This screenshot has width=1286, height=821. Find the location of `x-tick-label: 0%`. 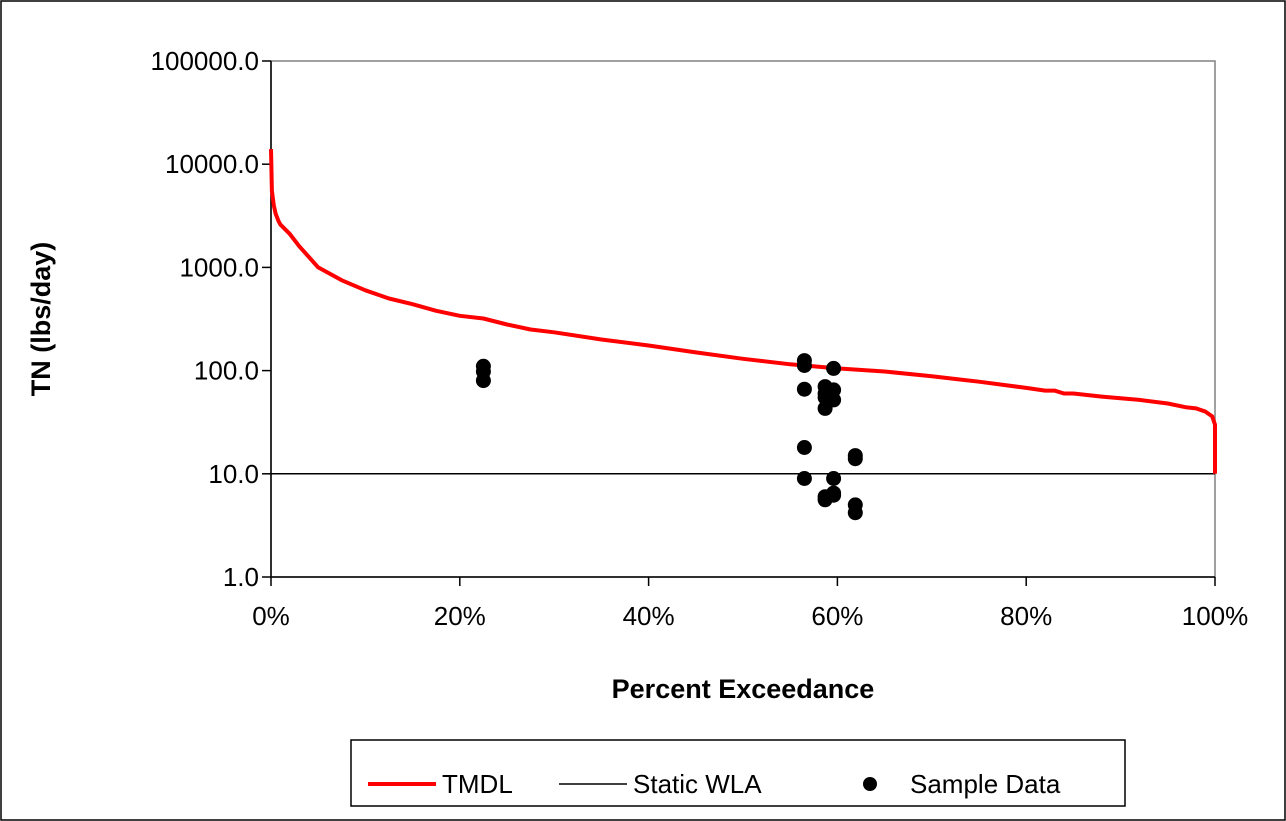

x-tick-label: 0% is located at coordinates (271, 616).